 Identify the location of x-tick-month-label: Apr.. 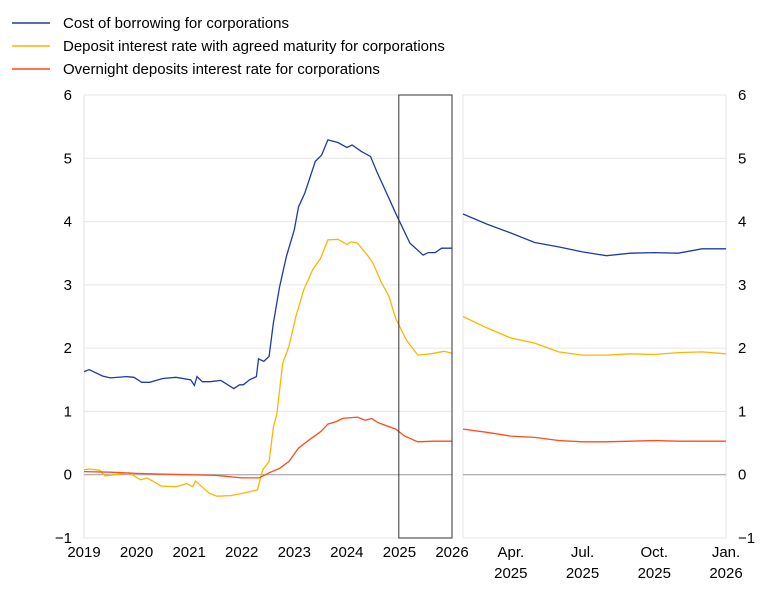
(510, 552).